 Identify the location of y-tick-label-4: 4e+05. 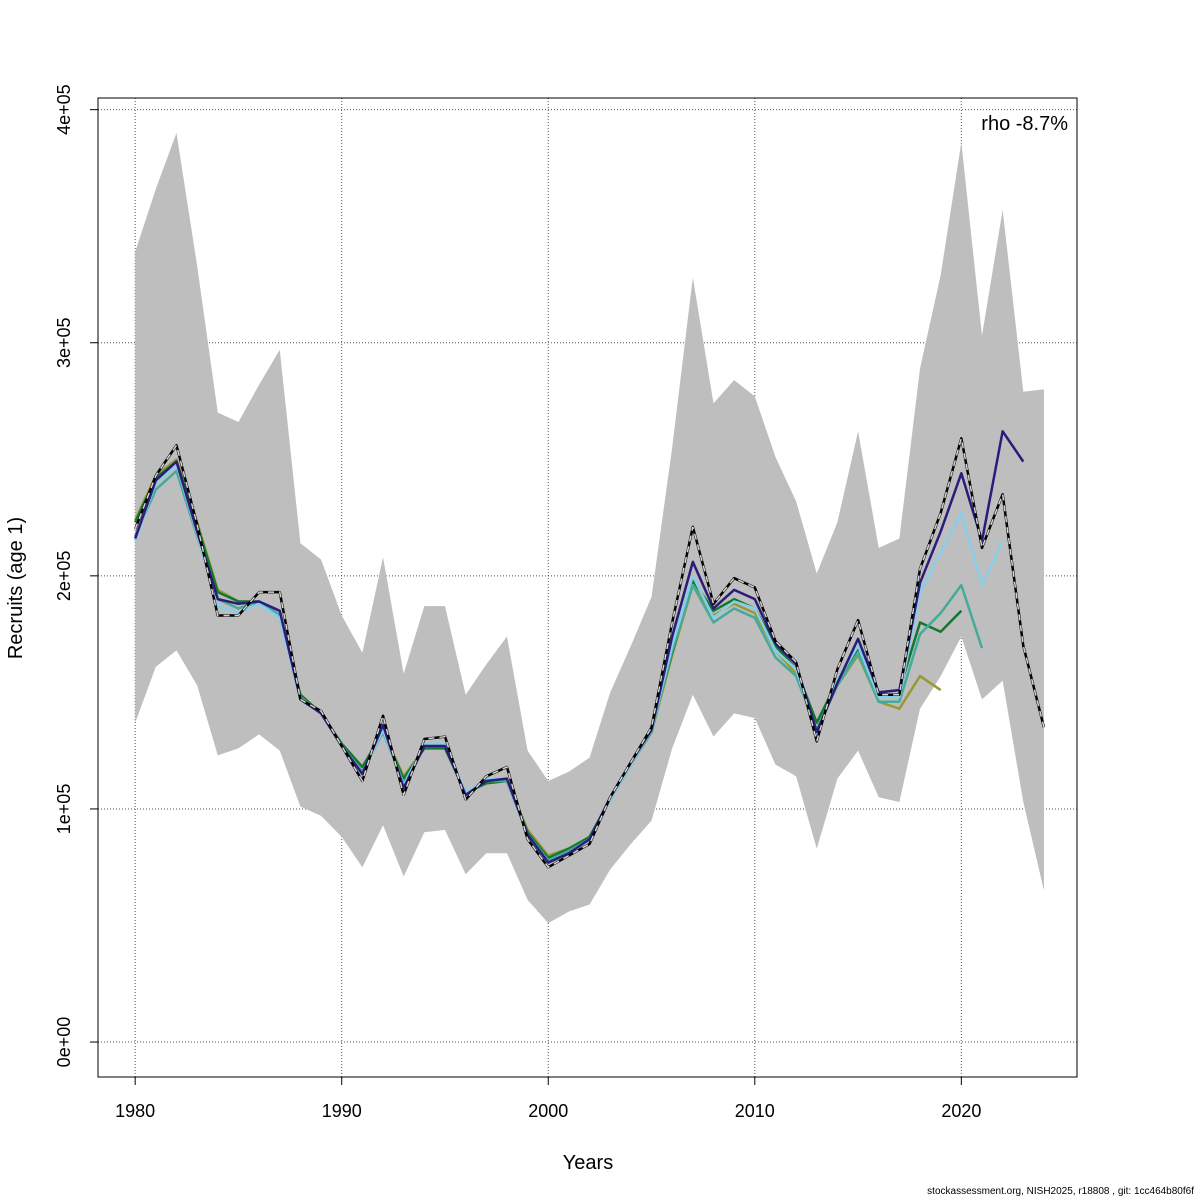
(64, 109).